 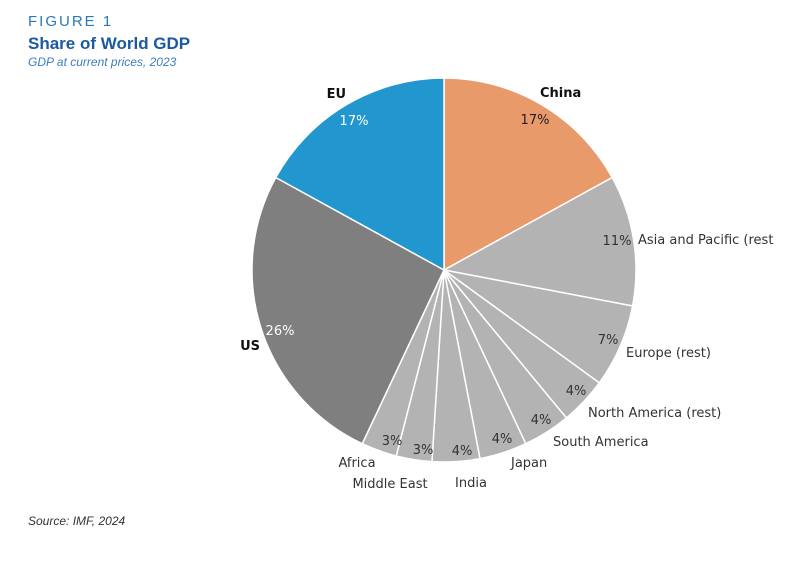 I want to click on category-label-south-america: South America, so click(x=601, y=442).